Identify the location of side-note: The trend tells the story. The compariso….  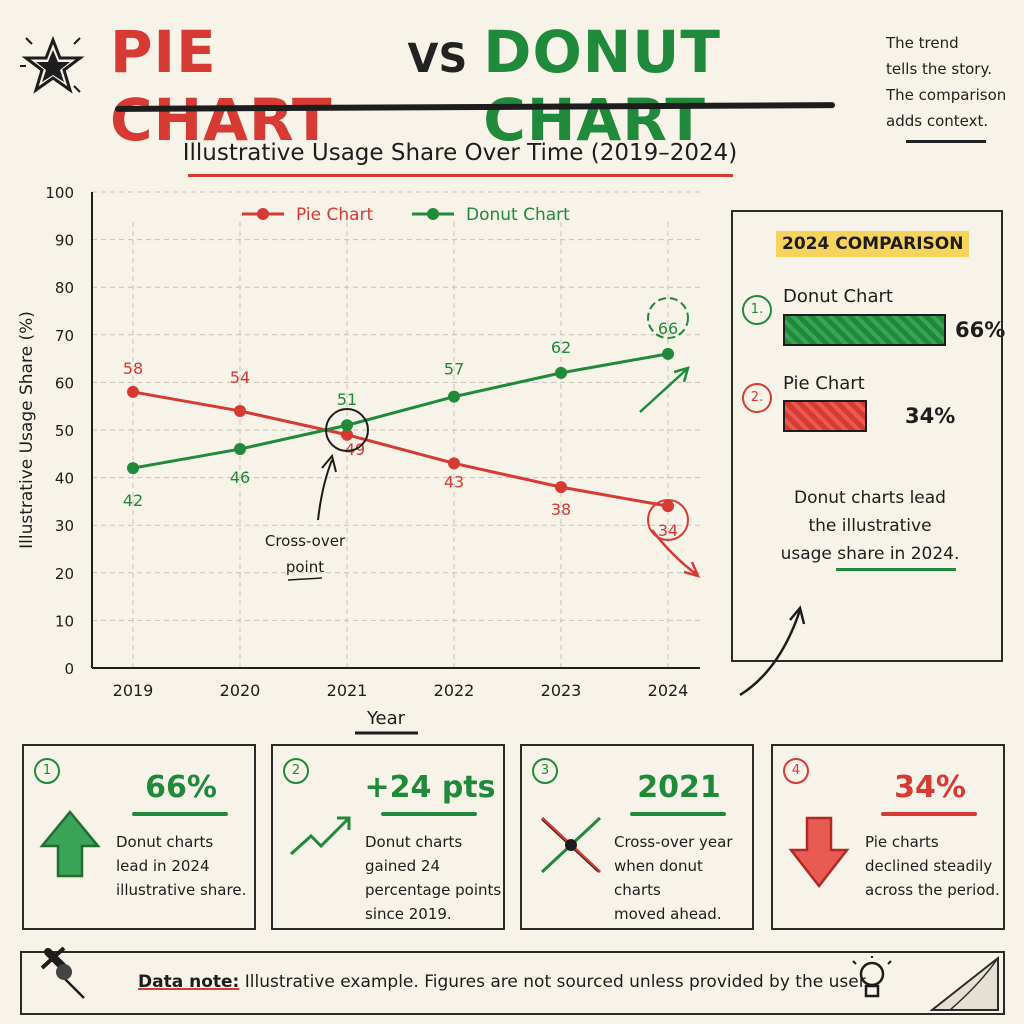
(951, 82).